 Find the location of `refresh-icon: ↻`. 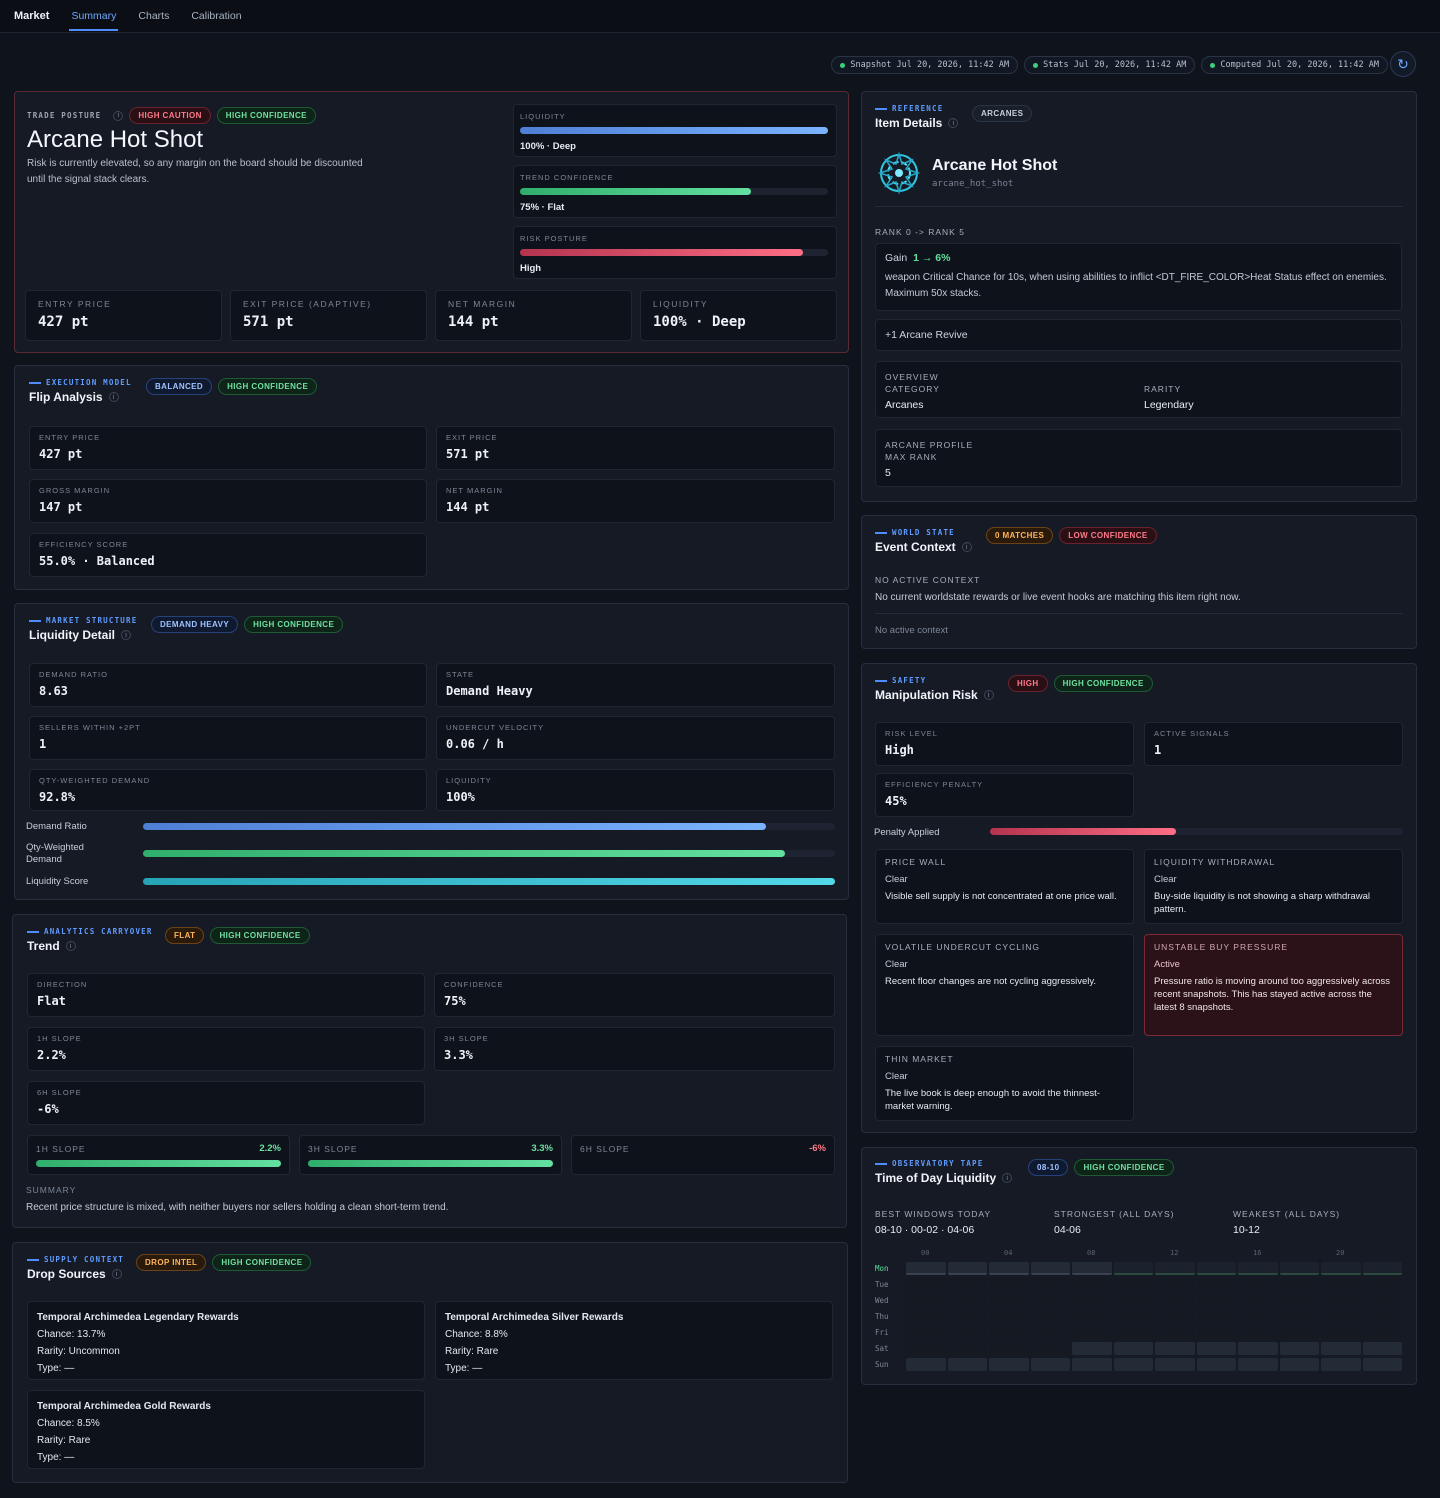

refresh-icon: ↻ is located at coordinates (1403, 63).